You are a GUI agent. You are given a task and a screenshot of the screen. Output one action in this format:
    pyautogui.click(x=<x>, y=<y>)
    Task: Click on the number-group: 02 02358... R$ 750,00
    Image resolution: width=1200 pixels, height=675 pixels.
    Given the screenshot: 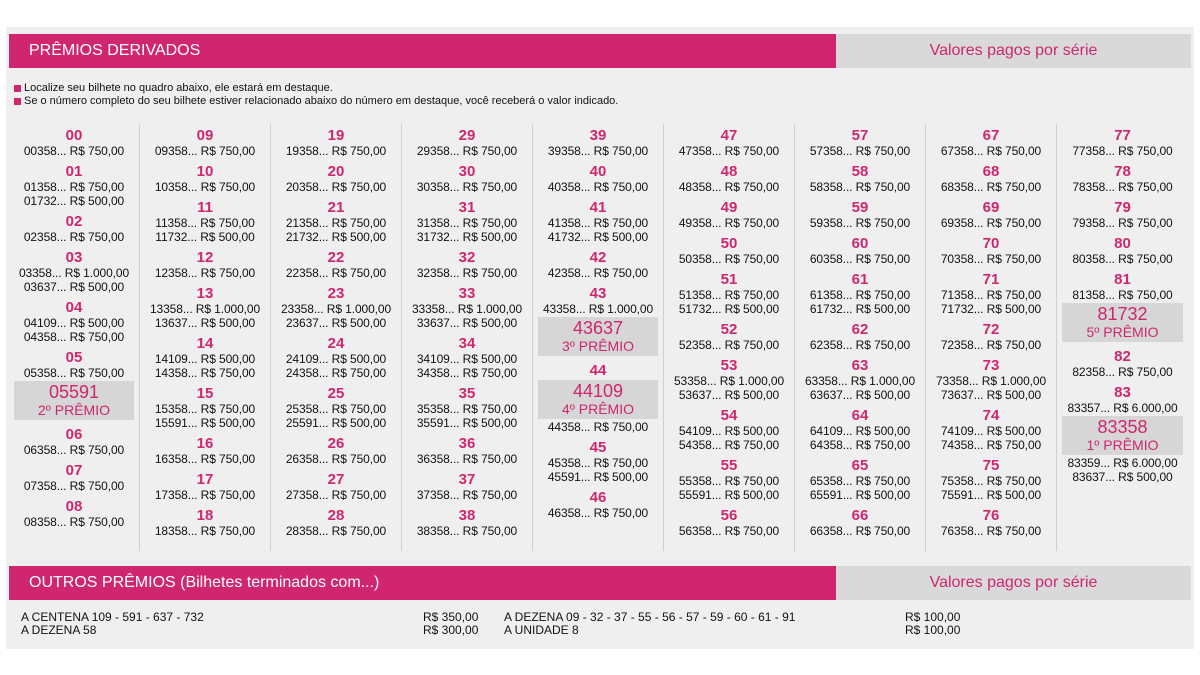 What is the action you would take?
    pyautogui.click(x=74, y=228)
    